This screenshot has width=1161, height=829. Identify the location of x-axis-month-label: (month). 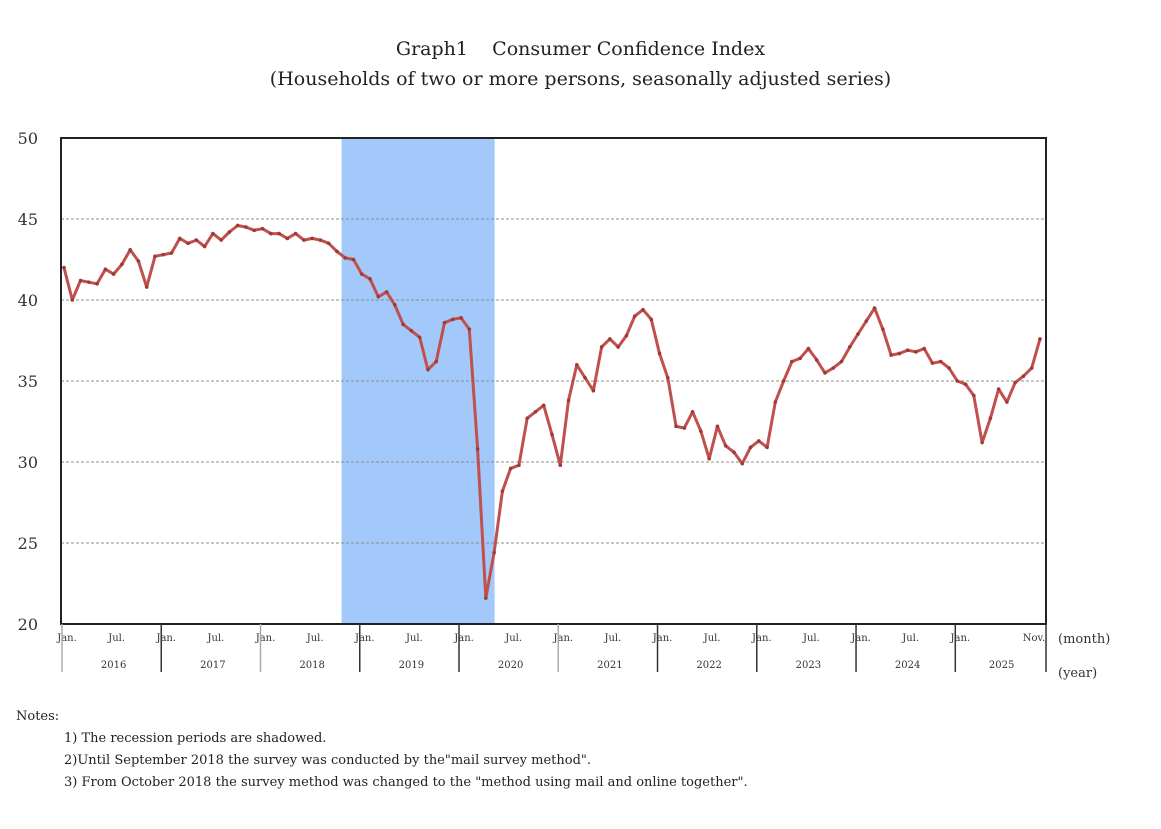
(1084, 639).